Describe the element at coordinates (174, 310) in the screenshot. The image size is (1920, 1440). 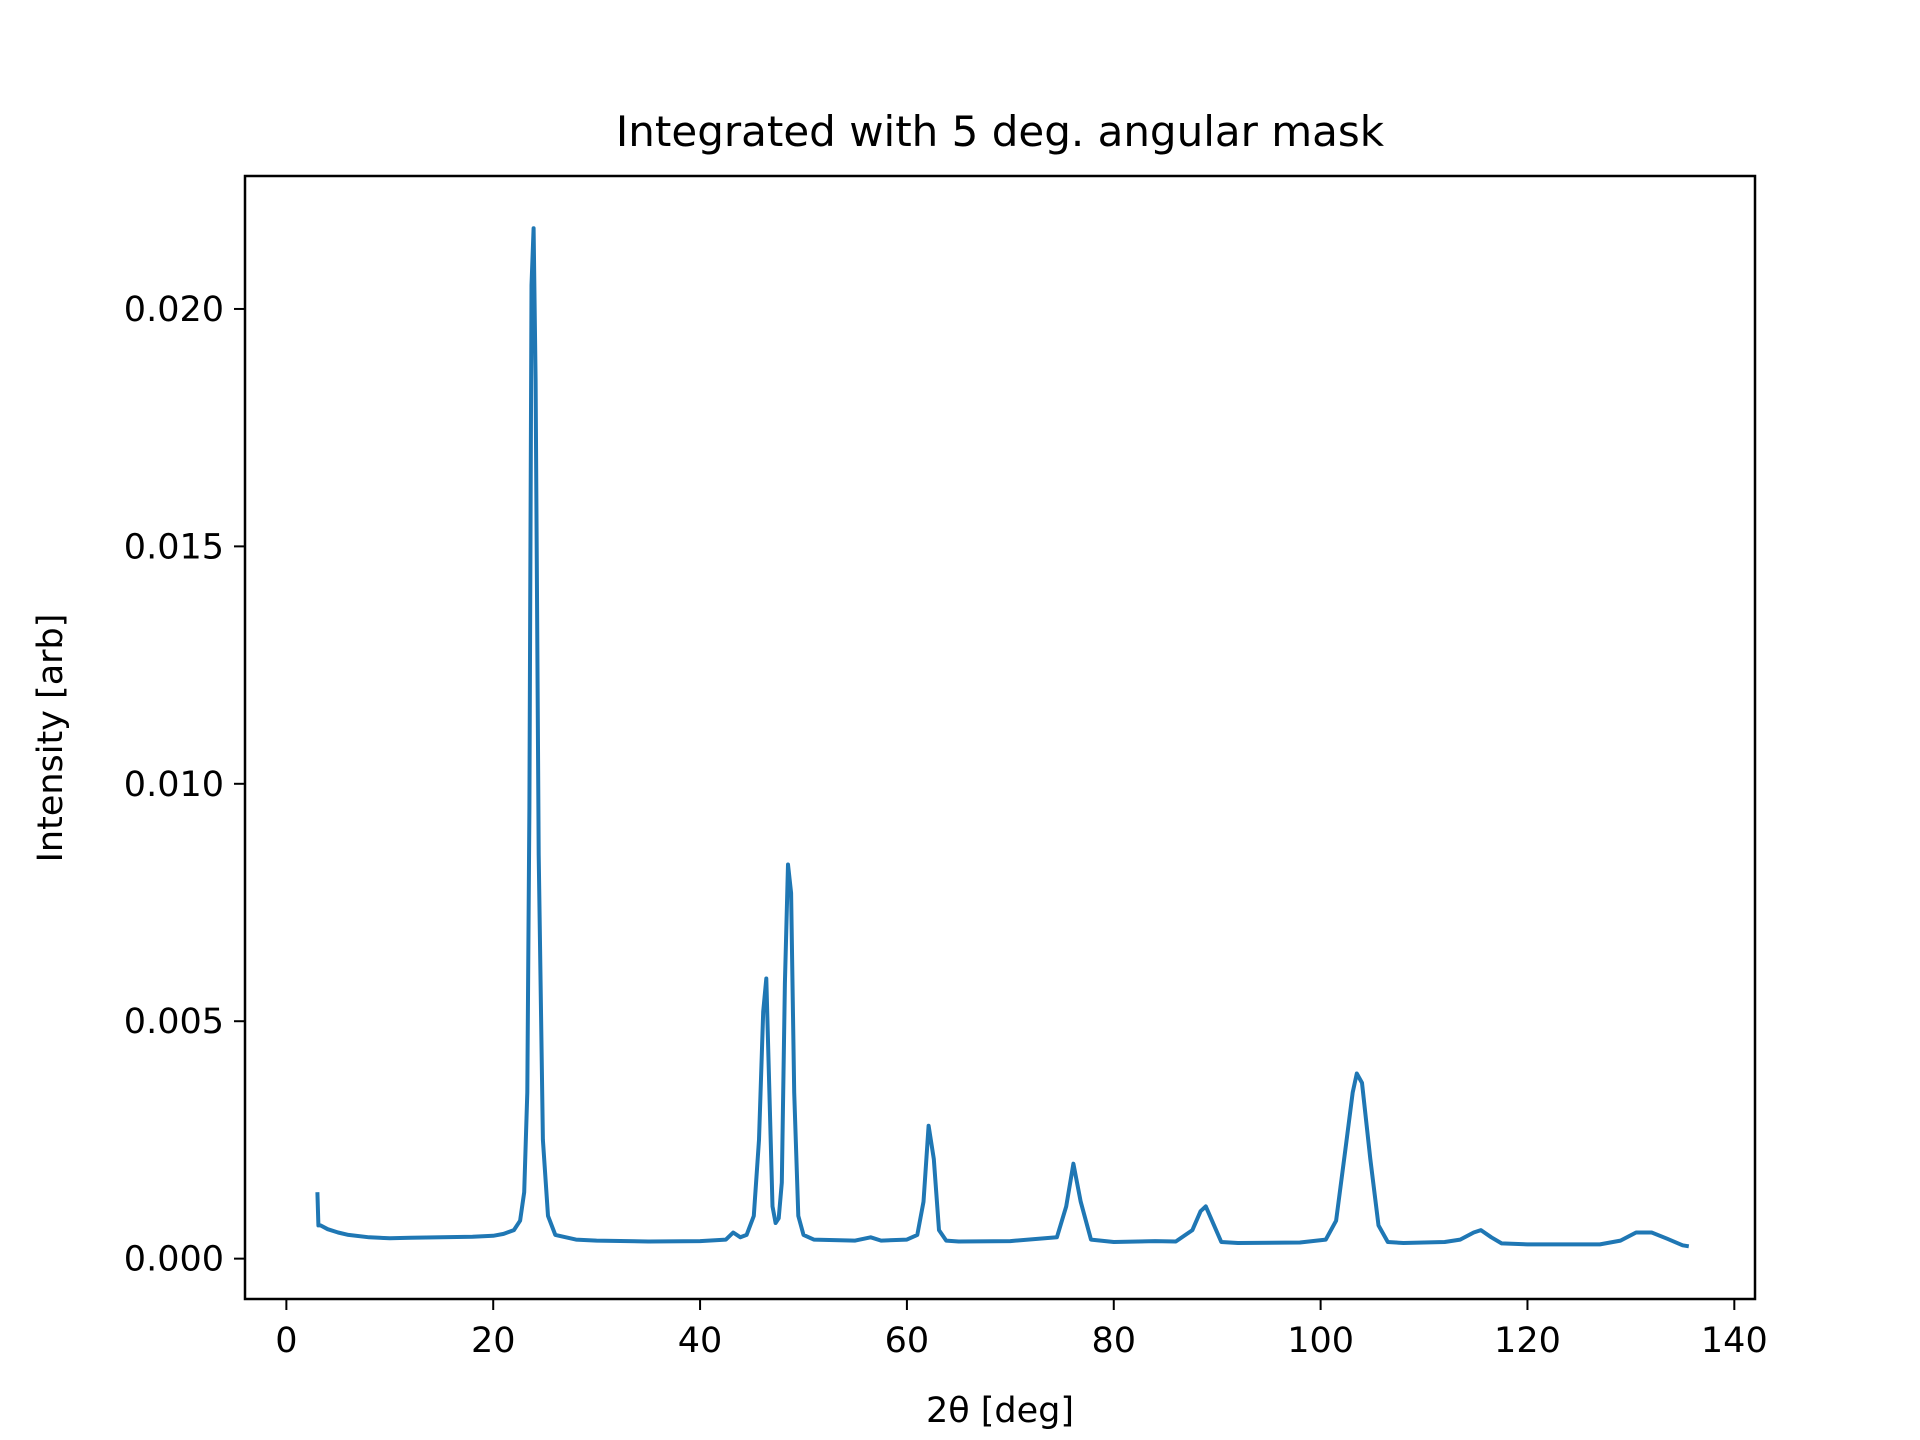
I see `y-tick-label: 0.020` at that location.